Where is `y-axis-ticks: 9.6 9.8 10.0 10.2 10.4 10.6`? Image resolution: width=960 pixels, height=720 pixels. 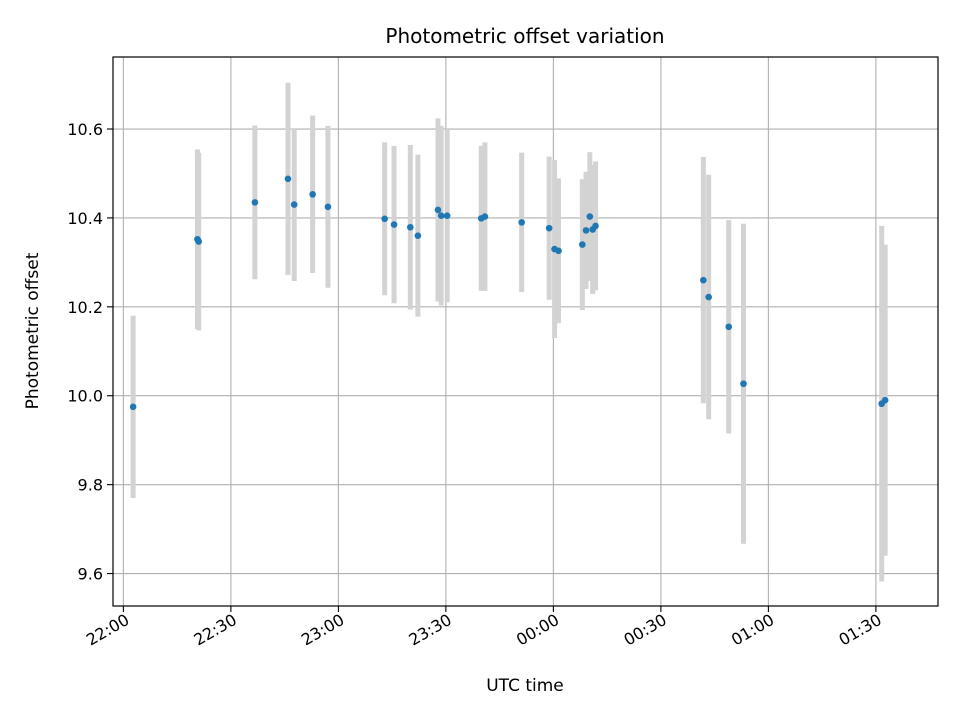
y-axis-ticks: 9.6 9.8 10.0 10.2 10.4 10.6 is located at coordinates (90, 352).